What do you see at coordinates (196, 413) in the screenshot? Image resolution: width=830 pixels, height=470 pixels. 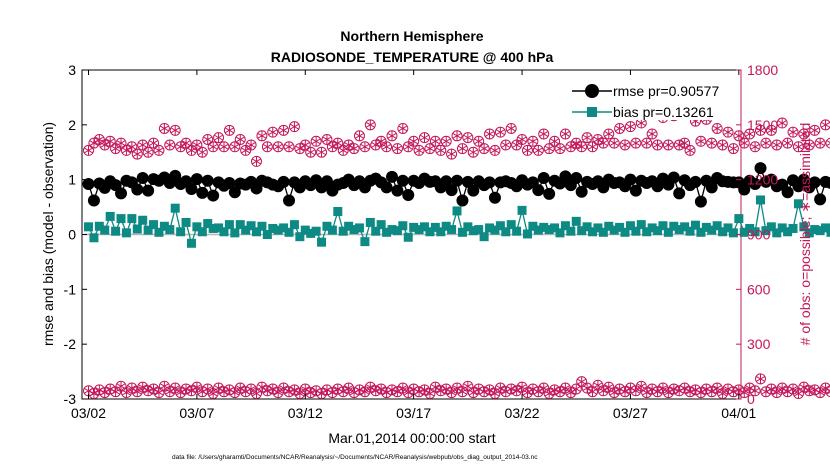 I see `x-tick-label: 03/07` at bounding box center [196, 413].